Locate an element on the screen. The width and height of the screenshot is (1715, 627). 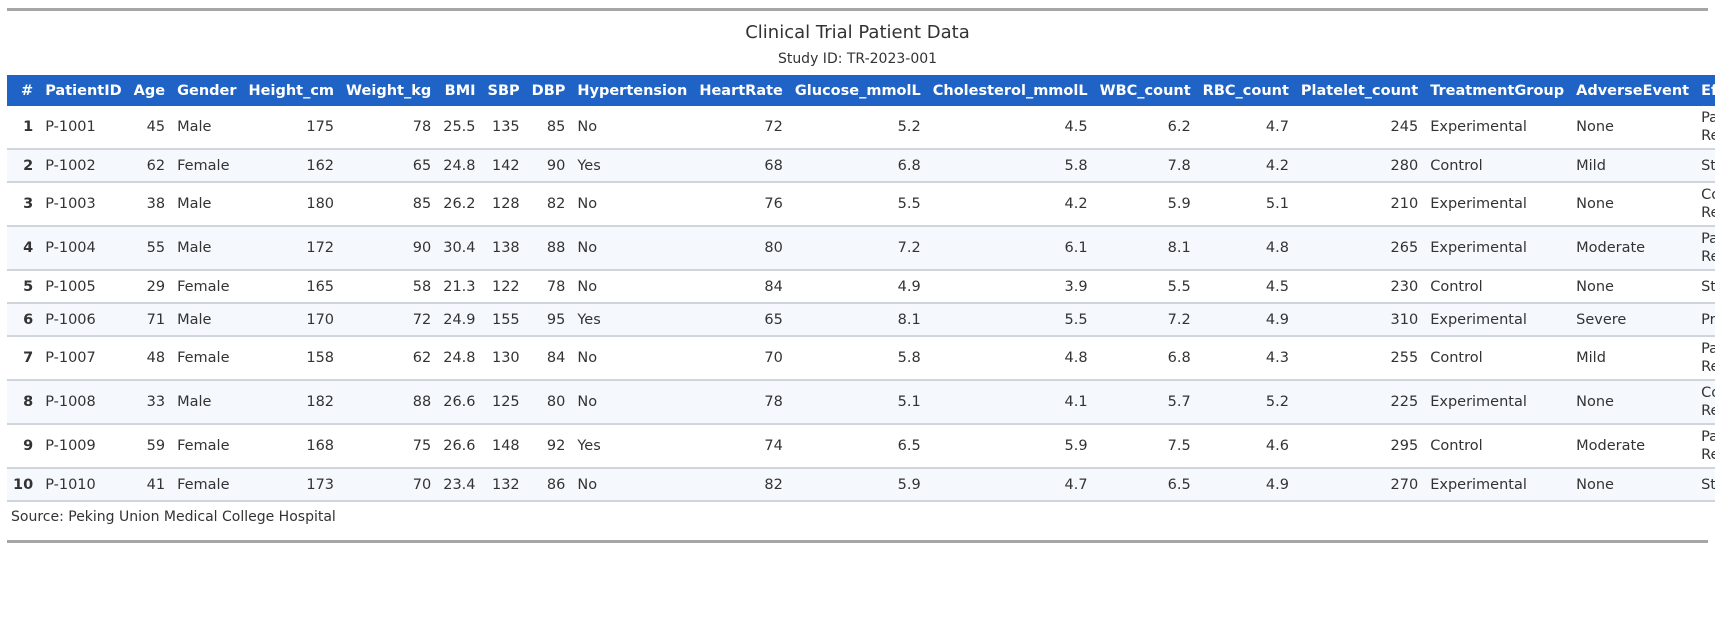
table-cell: Female is located at coordinates (207, 358).